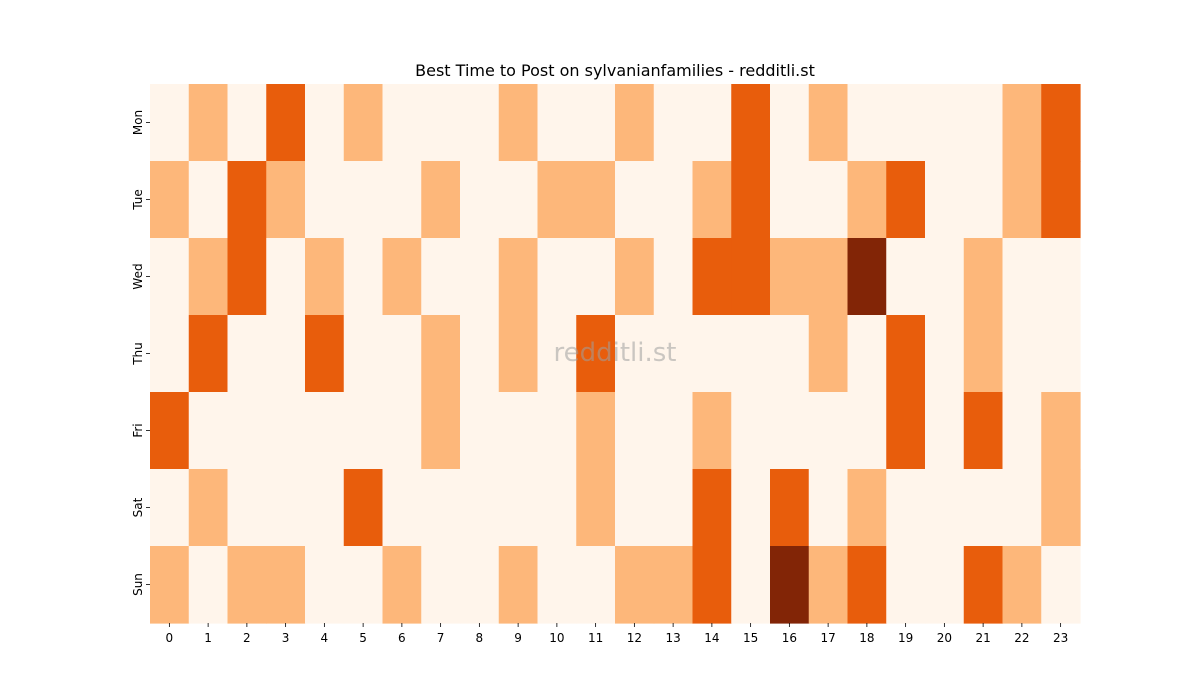 The image size is (1200, 700). What do you see at coordinates (518, 638) in the screenshot?
I see `x-tick-label: 9` at bounding box center [518, 638].